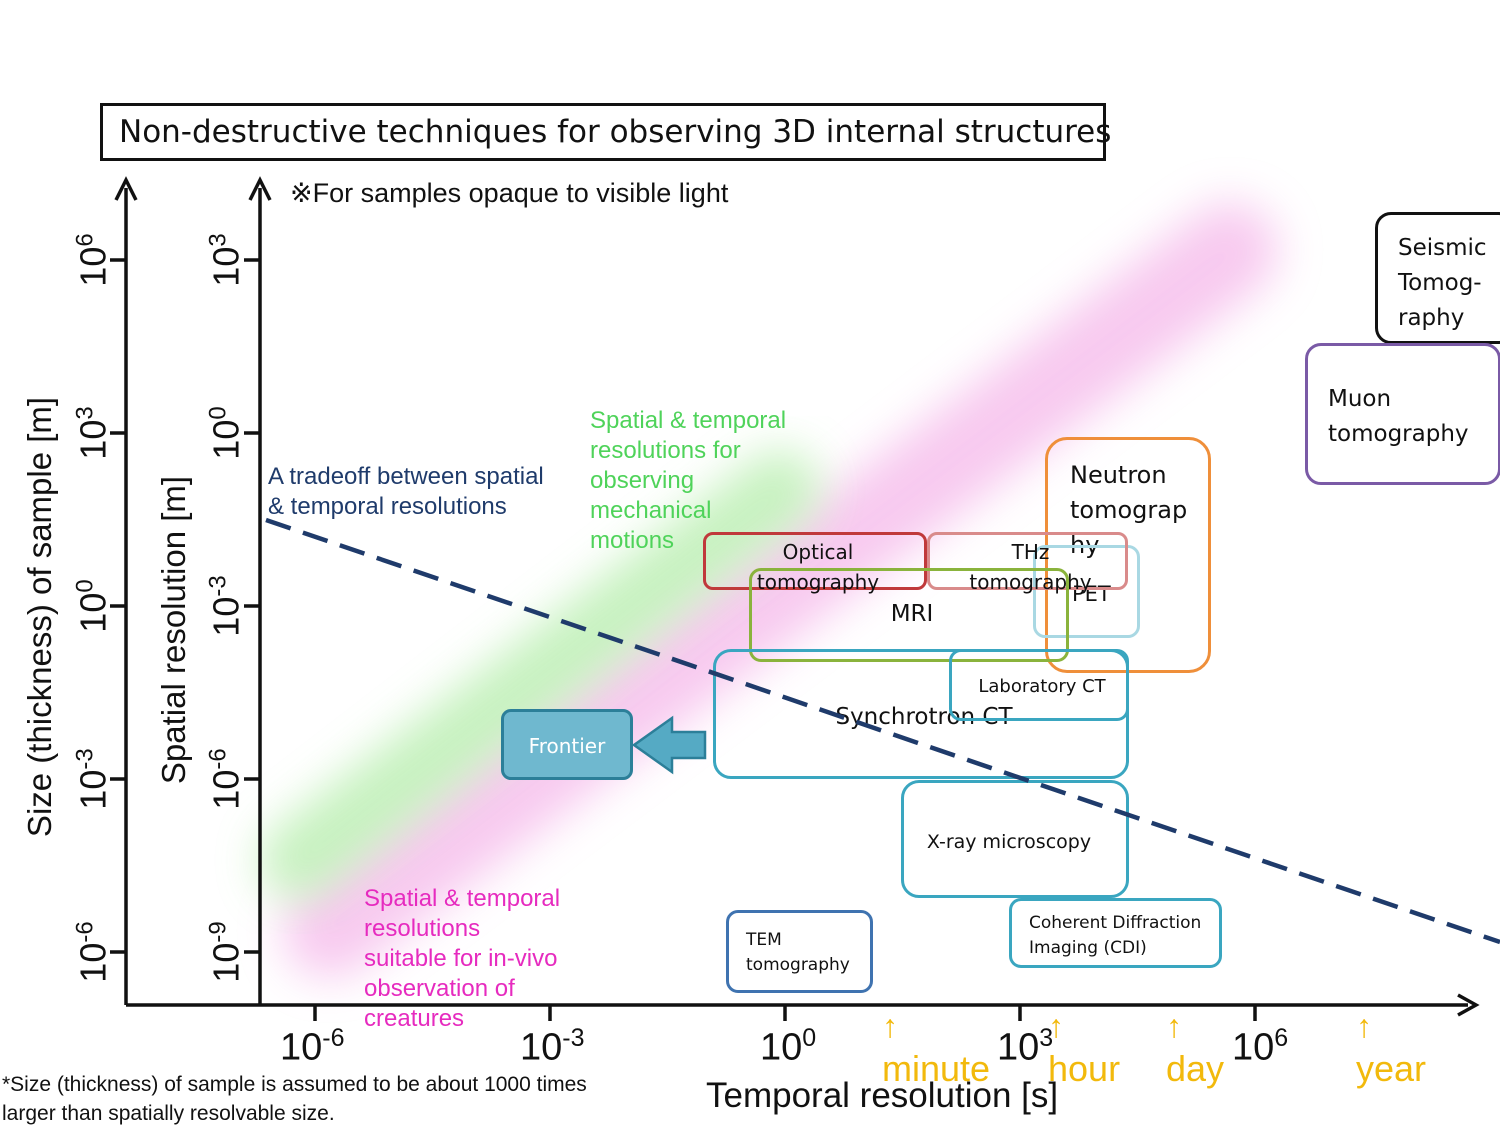 The height and width of the screenshot is (1128, 1500). Describe the element at coordinates (1091, 594) in the screenshot. I see `pet-label: PET` at that location.